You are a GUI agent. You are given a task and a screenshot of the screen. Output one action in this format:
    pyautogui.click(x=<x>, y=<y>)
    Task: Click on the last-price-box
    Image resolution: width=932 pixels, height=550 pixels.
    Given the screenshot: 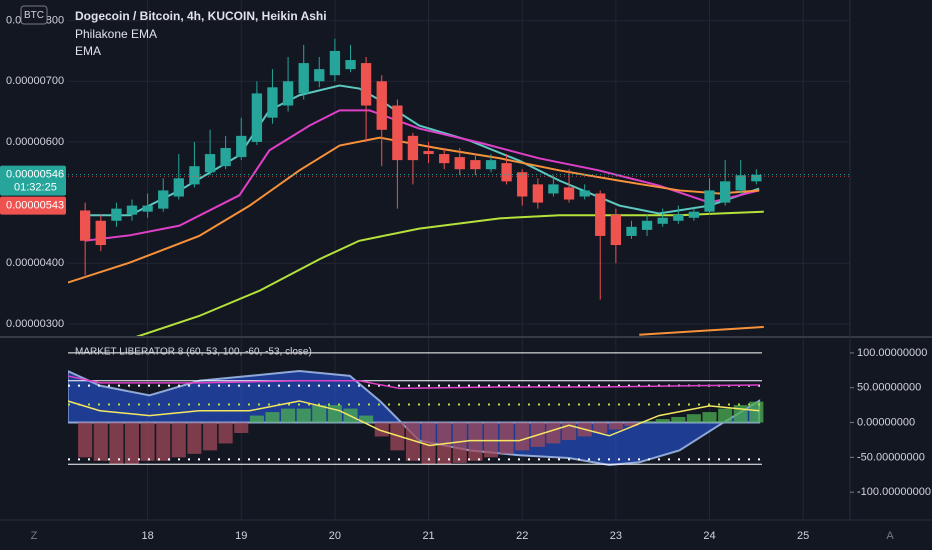 What is the action you would take?
    pyautogui.click(x=33, y=180)
    